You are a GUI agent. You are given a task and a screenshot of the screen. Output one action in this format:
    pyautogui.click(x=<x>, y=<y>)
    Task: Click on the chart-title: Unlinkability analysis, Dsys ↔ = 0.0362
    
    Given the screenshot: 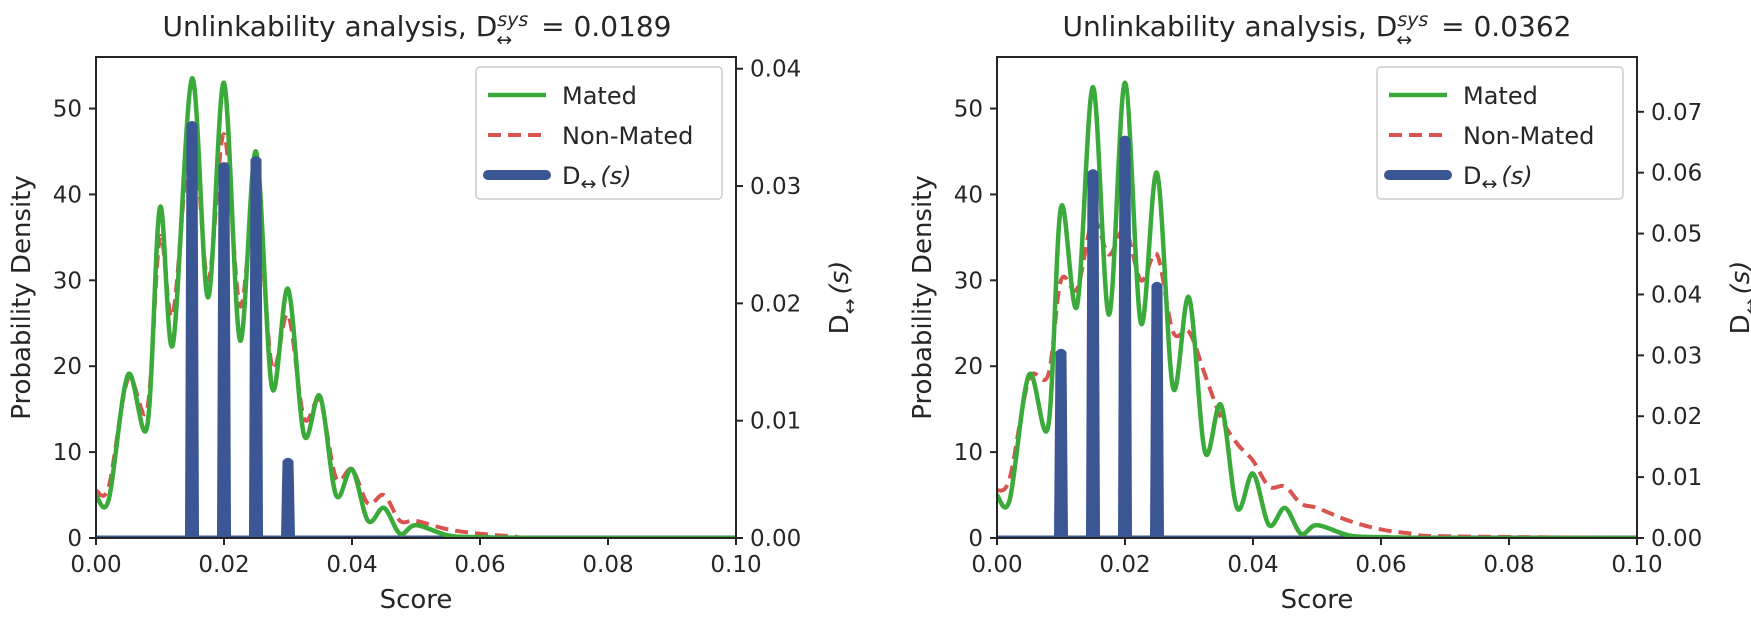 What is the action you would take?
    pyautogui.click(x=1317, y=30)
    